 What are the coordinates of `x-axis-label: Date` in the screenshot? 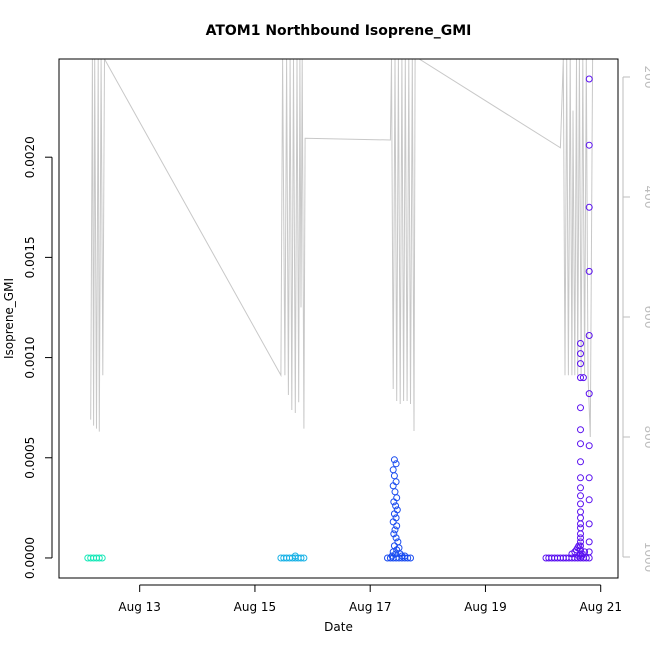 It's located at (338, 627).